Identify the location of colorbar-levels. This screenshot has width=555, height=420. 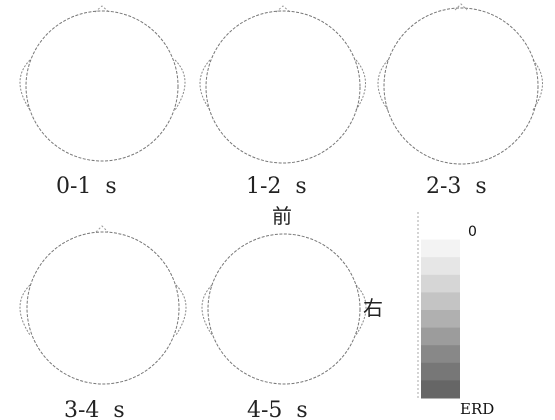
(440, 310).